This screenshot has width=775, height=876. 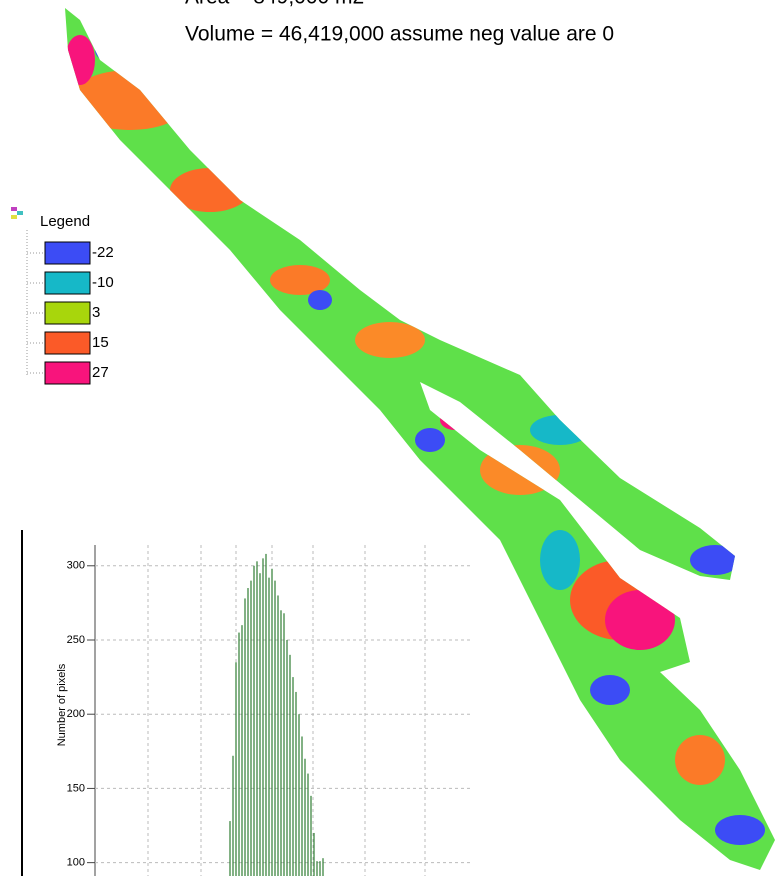 What do you see at coordinates (100, 372) in the screenshot?
I see `legend-label: 27` at bounding box center [100, 372].